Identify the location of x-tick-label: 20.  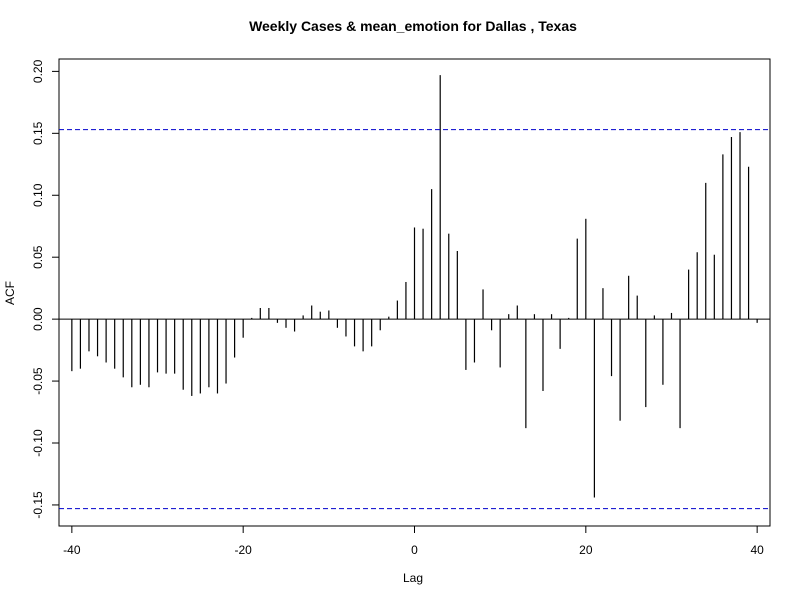
(586, 550).